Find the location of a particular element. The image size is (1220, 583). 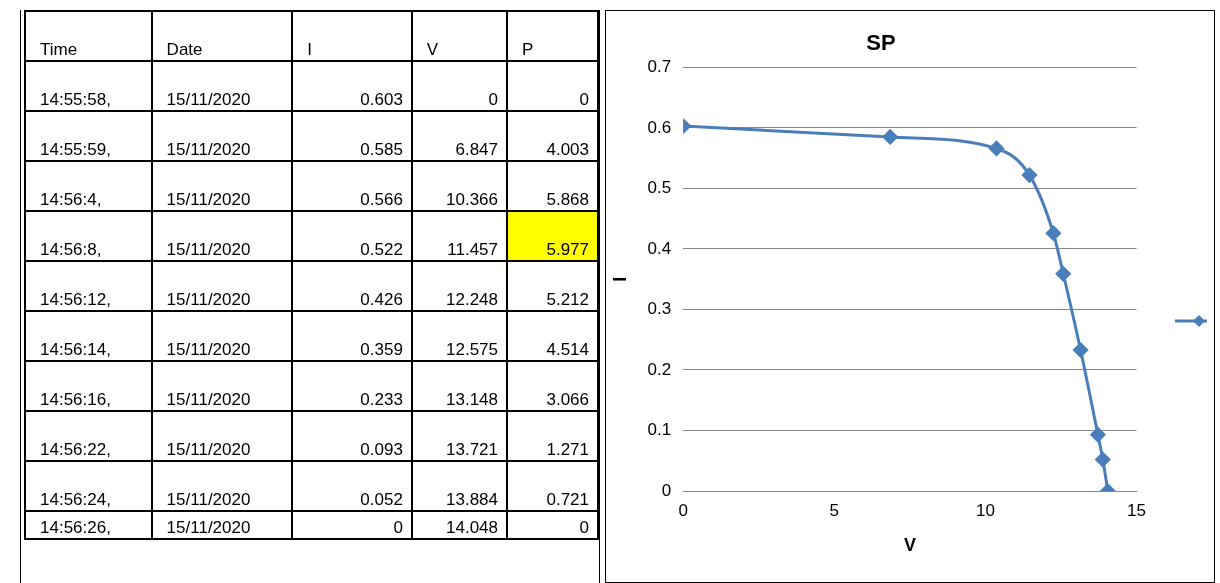

text: 14:56:22, is located at coordinates (88, 436).